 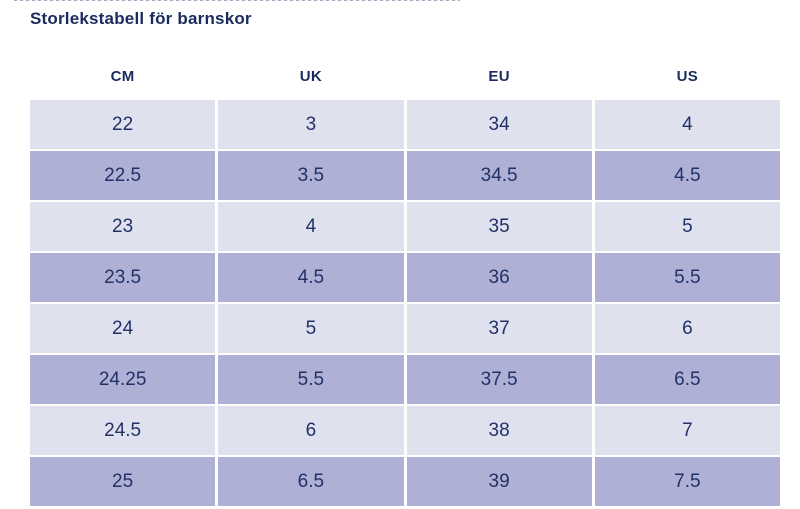 I want to click on table-row: 22.5 3.5 34.5 4.5, so click(x=405, y=175).